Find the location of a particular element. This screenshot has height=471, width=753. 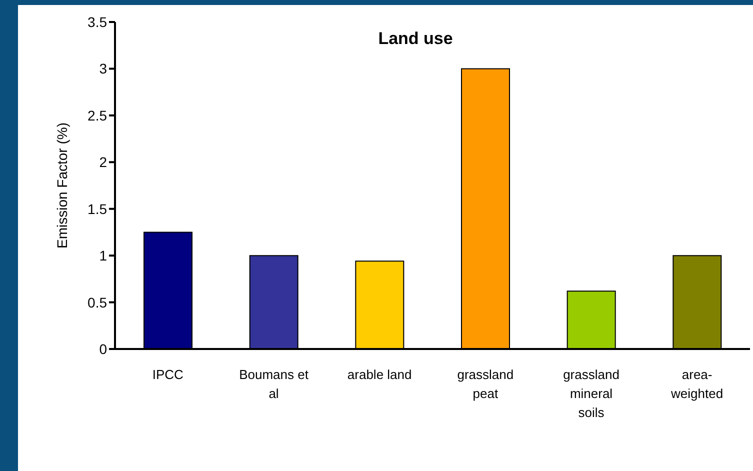

chart-title: Land use is located at coordinates (415, 39).